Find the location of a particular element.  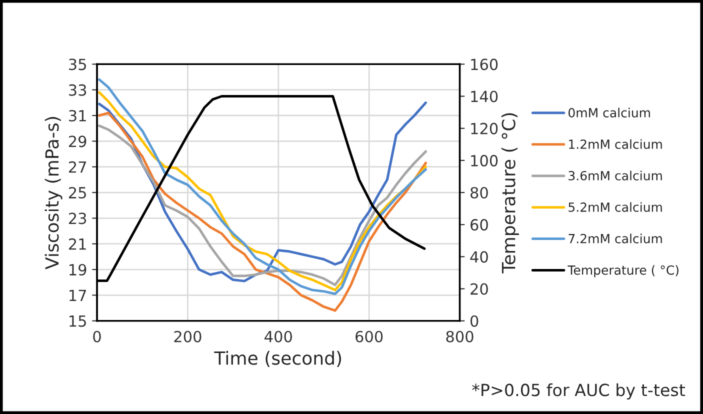

y2-axis-title: Temperature ( °C) is located at coordinates (510, 193).